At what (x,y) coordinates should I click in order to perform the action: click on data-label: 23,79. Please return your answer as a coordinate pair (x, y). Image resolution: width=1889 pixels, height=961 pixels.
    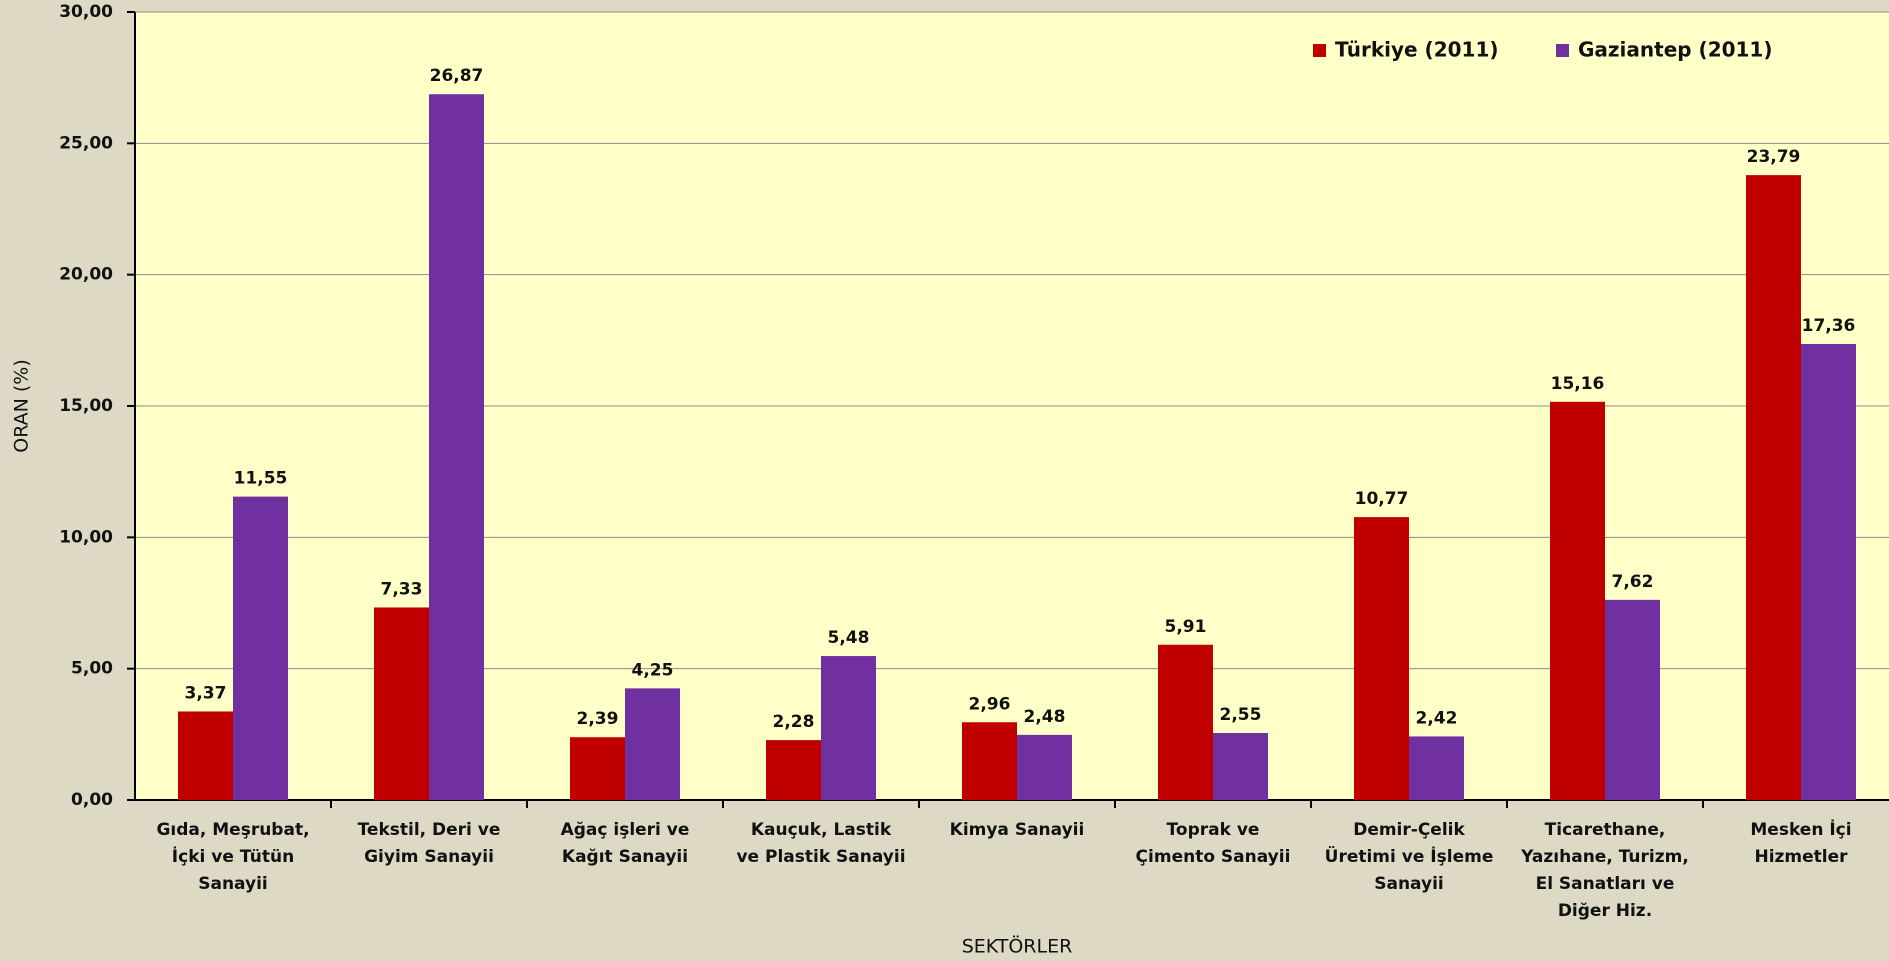
    Looking at the image, I should click on (1774, 157).